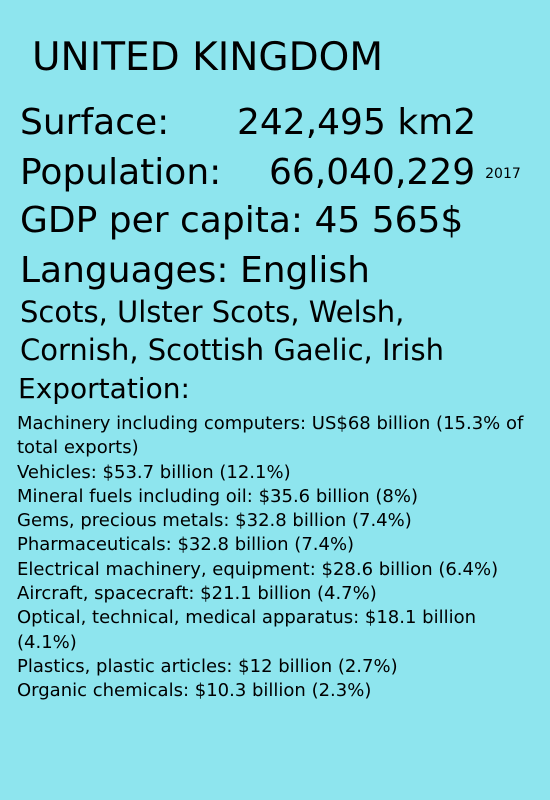  Describe the element at coordinates (154, 472) in the screenshot. I see `export-item: Vehicles: $53.7 billion (12.1%)` at that location.